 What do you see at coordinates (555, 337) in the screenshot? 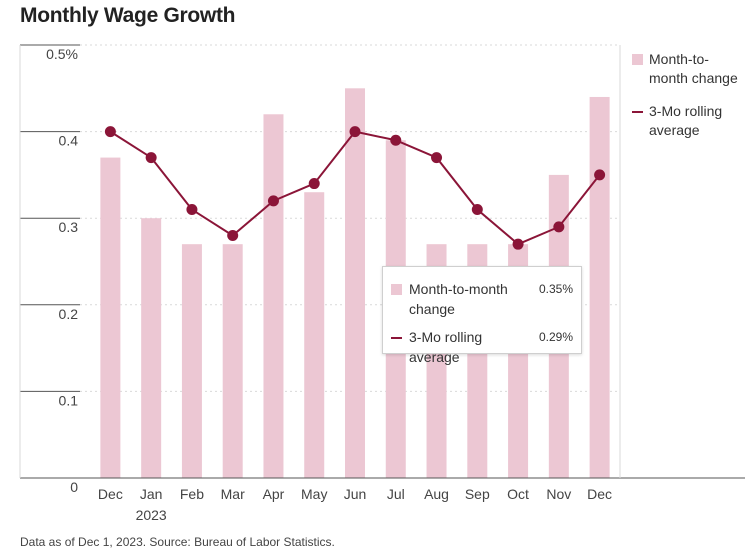
I see `tooltip-value: 0.29%` at bounding box center [555, 337].